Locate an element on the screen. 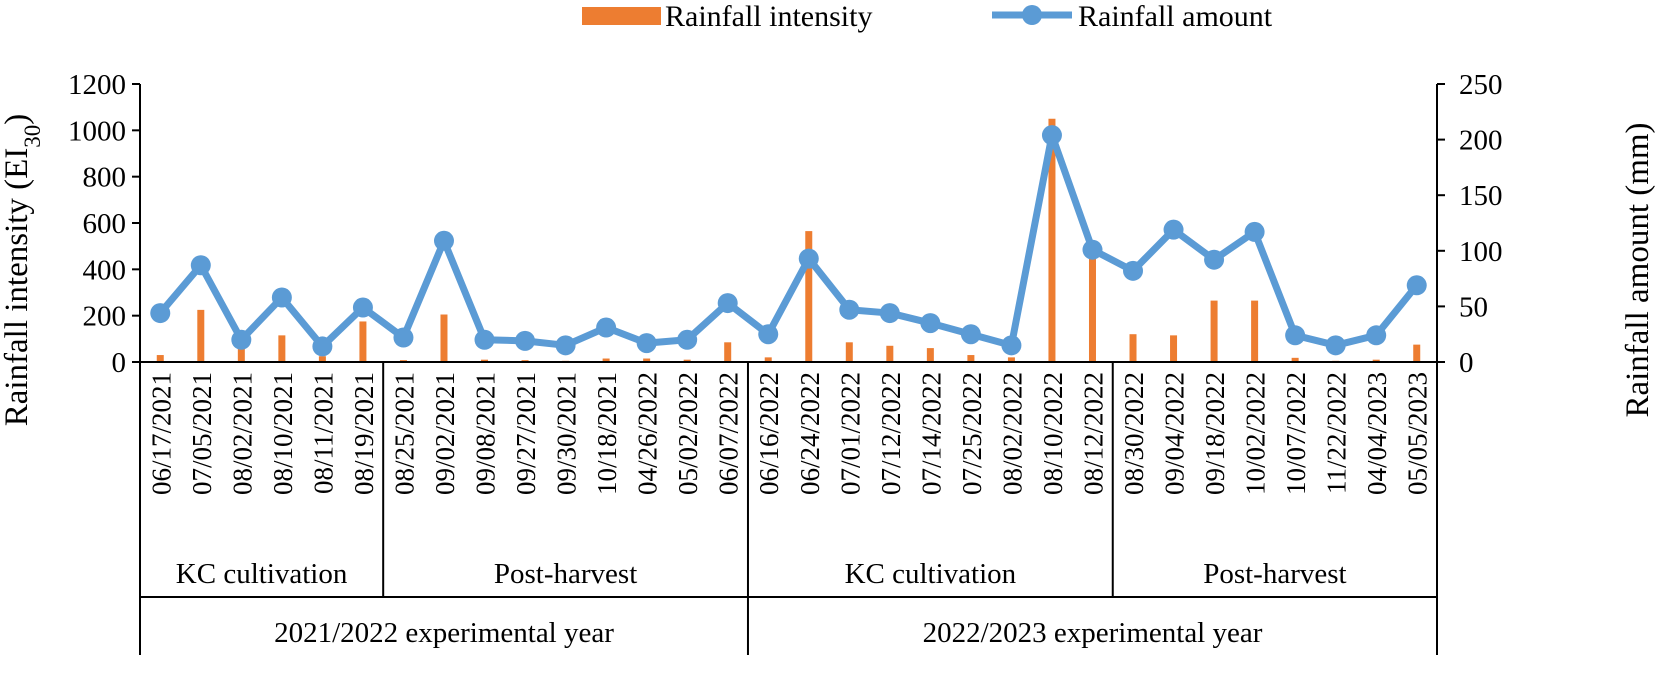 This screenshot has width=1663, height=695. x-category-label: 09/30/2021 is located at coordinates (567, 433).